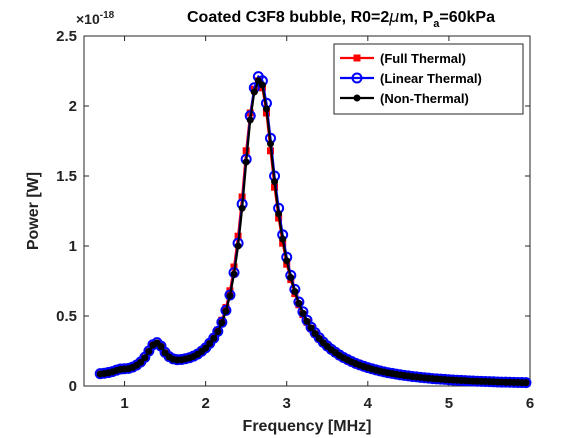 This screenshot has height=438, width=584. I want to click on chart-title-mu: μ, so click(393, 16).